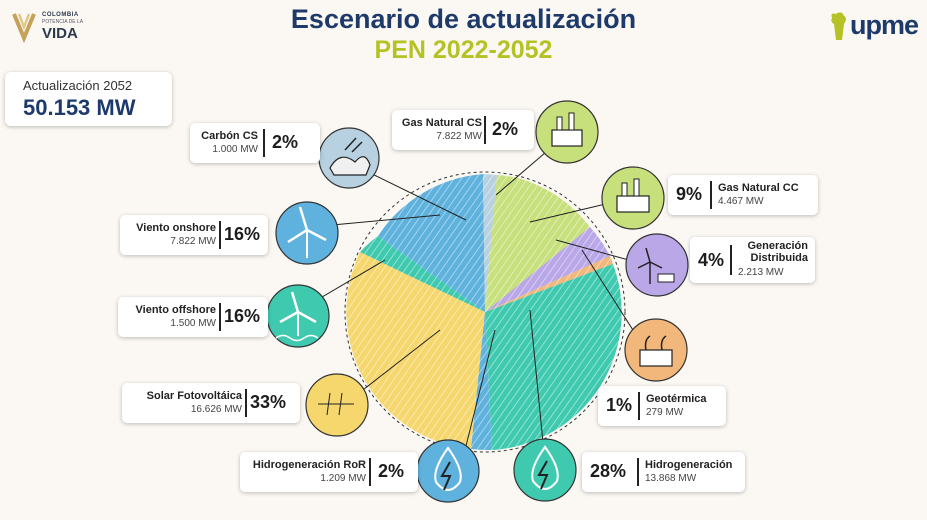 The image size is (927, 520). Describe the element at coordinates (307, 233) in the screenshot. I see `wind-turbine-icon` at that location.